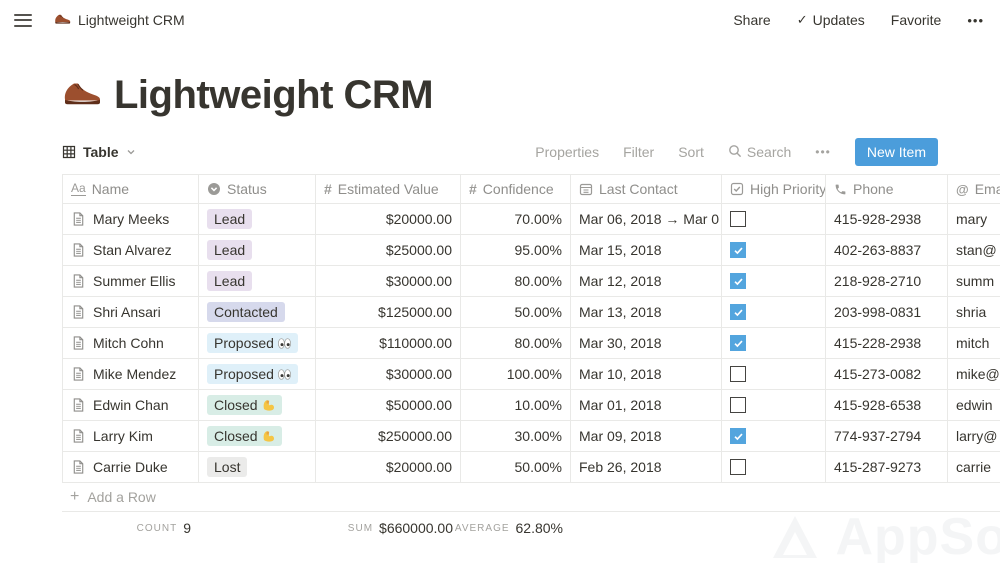 This screenshot has width=1000, height=563. What do you see at coordinates (23, 20) in the screenshot?
I see `hamburger-menu-icon` at bounding box center [23, 20].